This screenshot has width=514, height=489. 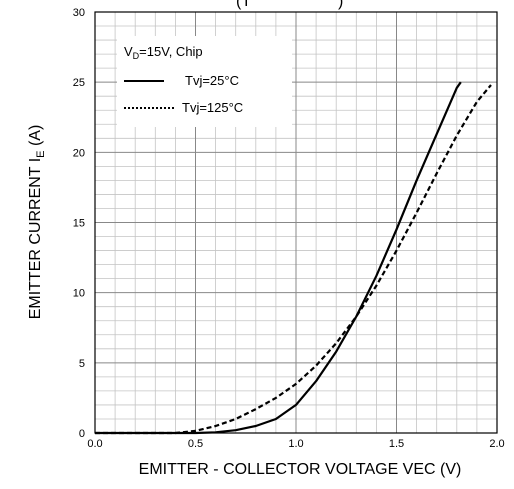 I want to click on title-fragment-close: ), so click(x=340, y=5).